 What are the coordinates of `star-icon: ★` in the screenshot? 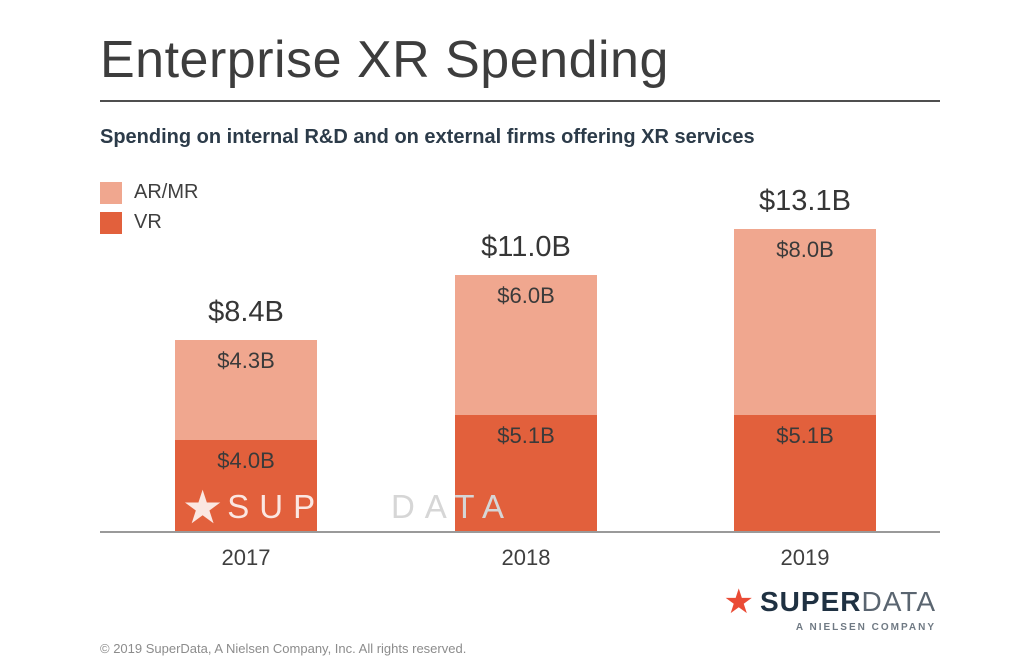 It's located at (738, 602).